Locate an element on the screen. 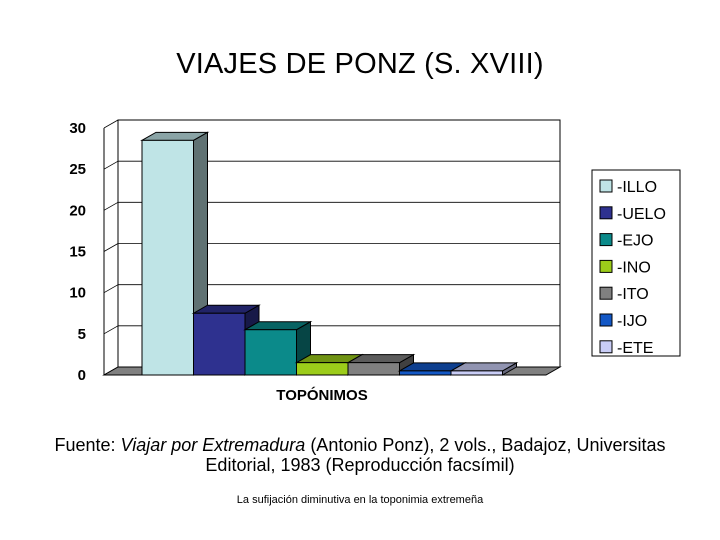 This screenshot has width=720, height=540. legend-label: -ITO is located at coordinates (633, 294).